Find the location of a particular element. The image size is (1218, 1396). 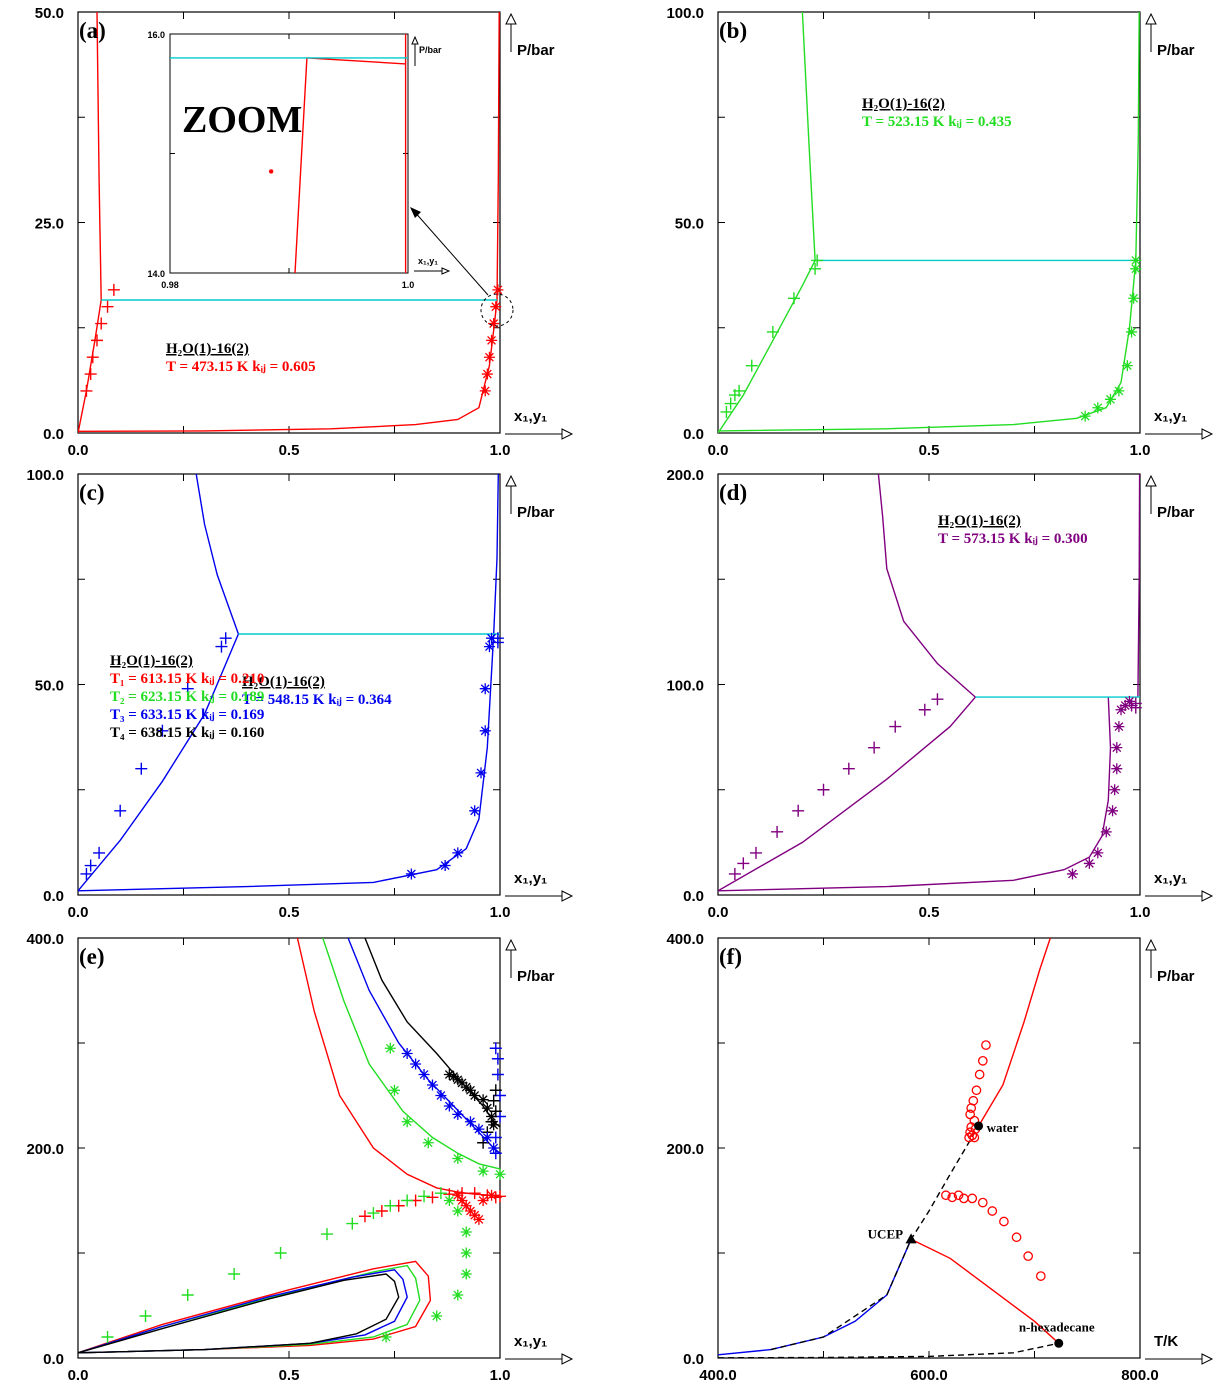

panel-e-series-14-markers is located at coordinates (450, 1101).